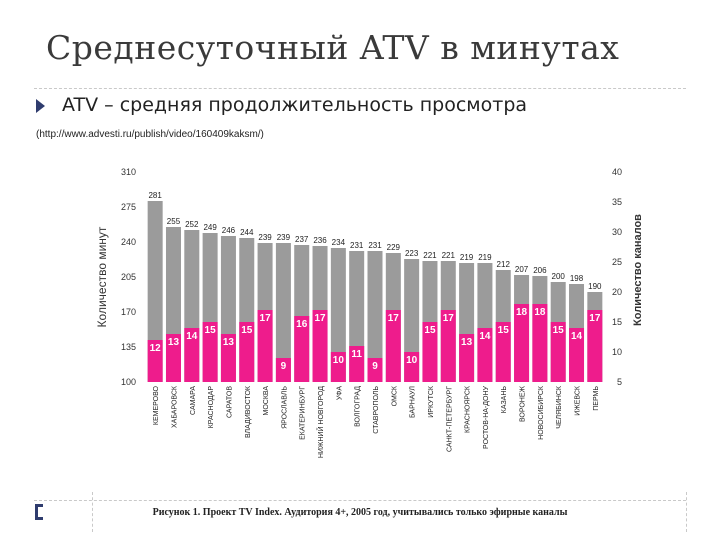  I want to click on category-tick-label: УФА, so click(339, 393).